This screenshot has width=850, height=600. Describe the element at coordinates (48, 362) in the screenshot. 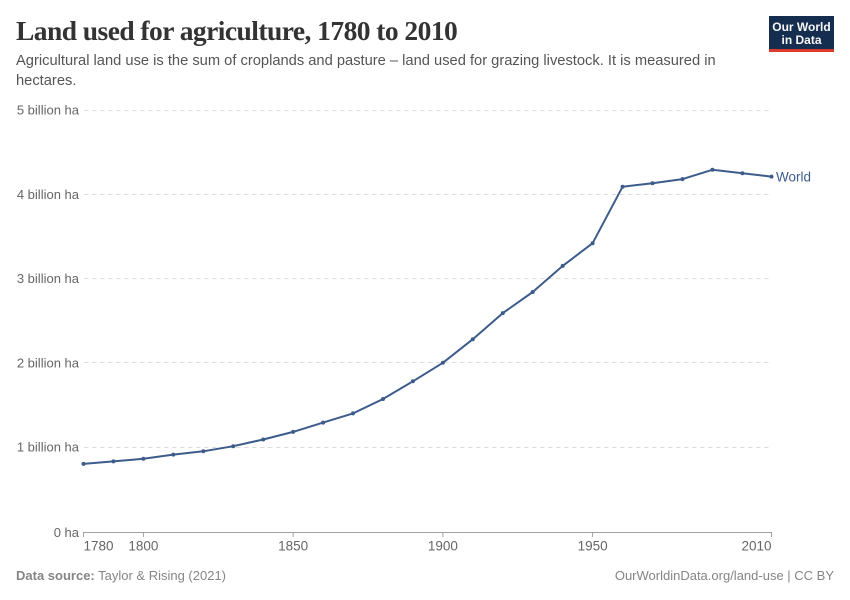

I see `svg-text: 2 billion ha` at that location.